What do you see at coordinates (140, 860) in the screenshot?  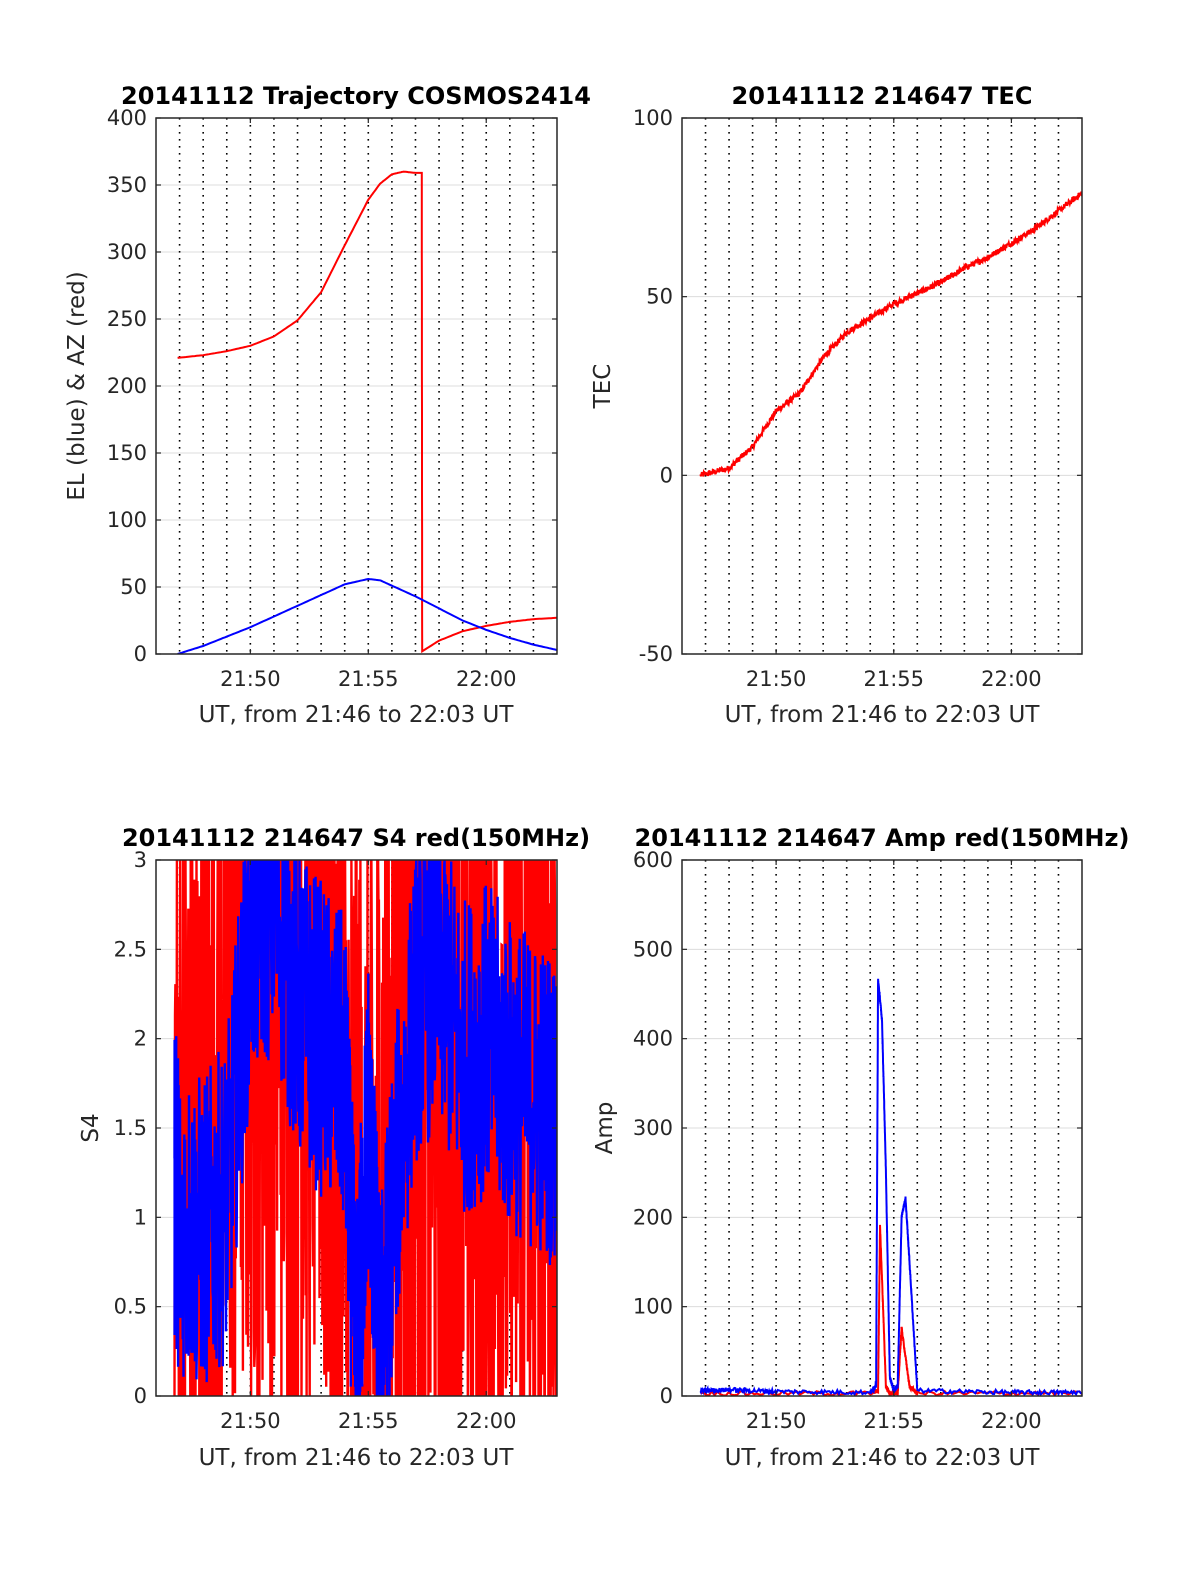 I see `y-tick-label: 3` at bounding box center [140, 860].